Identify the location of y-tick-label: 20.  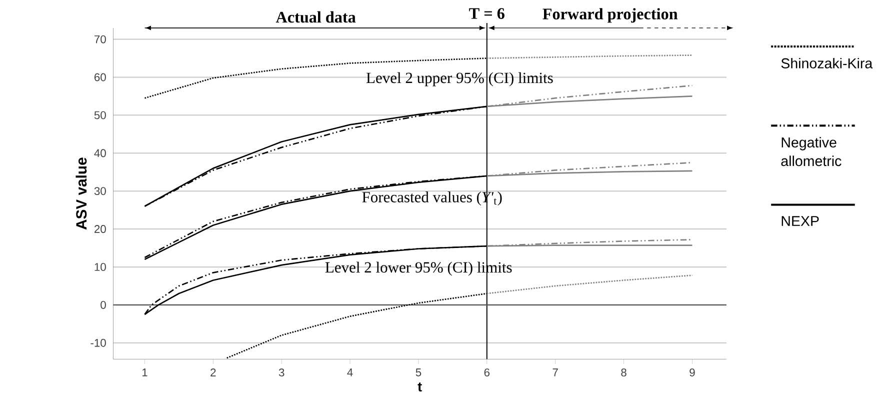
(100, 228).